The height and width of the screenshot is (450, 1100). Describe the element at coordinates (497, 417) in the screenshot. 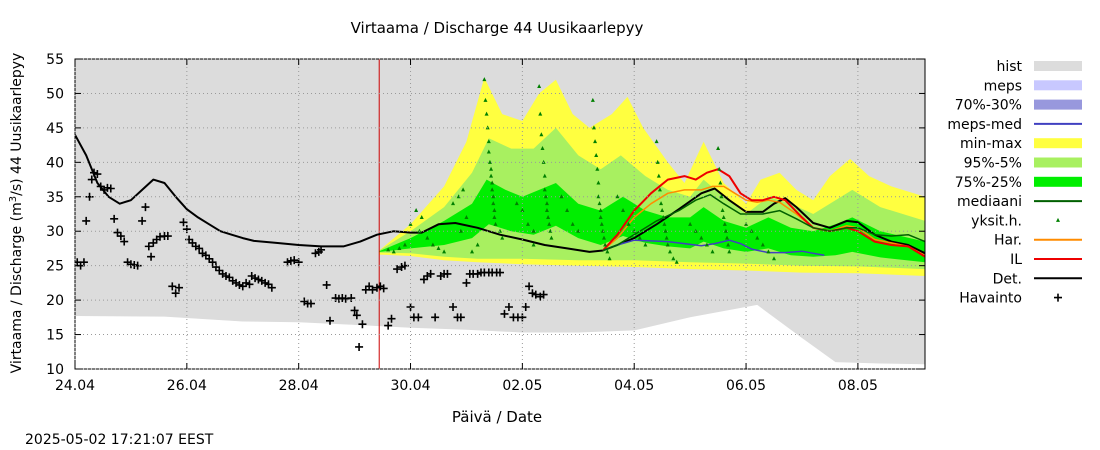

I see `x-axis-label: Päivä / Date` at that location.